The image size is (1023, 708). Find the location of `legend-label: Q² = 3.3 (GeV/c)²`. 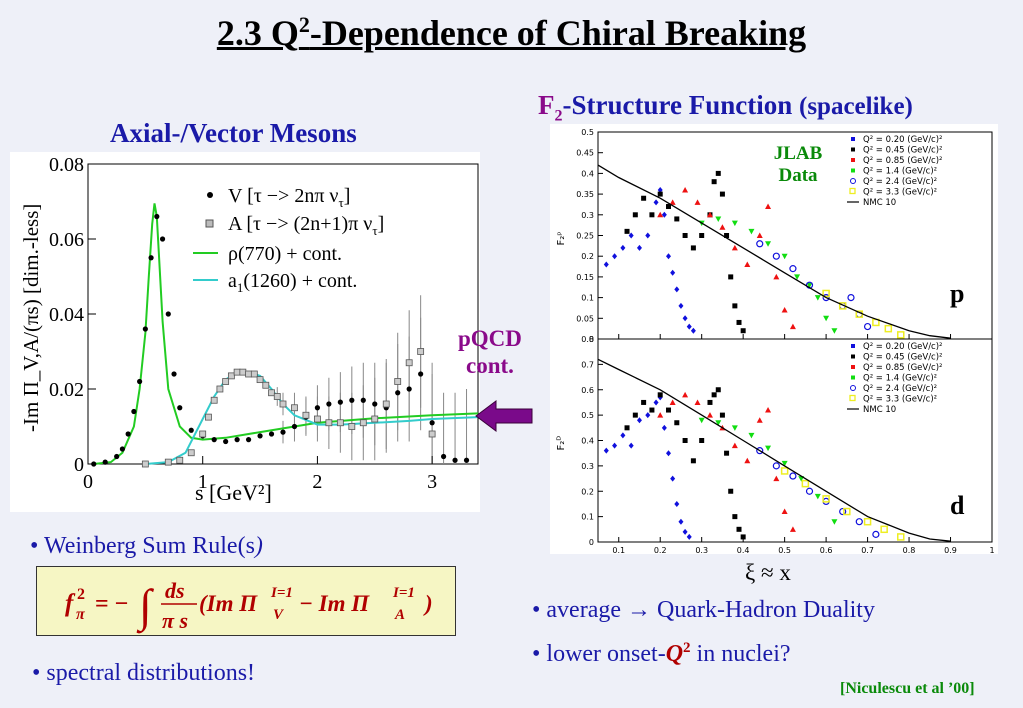

legend-label: Q² = 3.3 (GeV/c)² is located at coordinates (900, 400).